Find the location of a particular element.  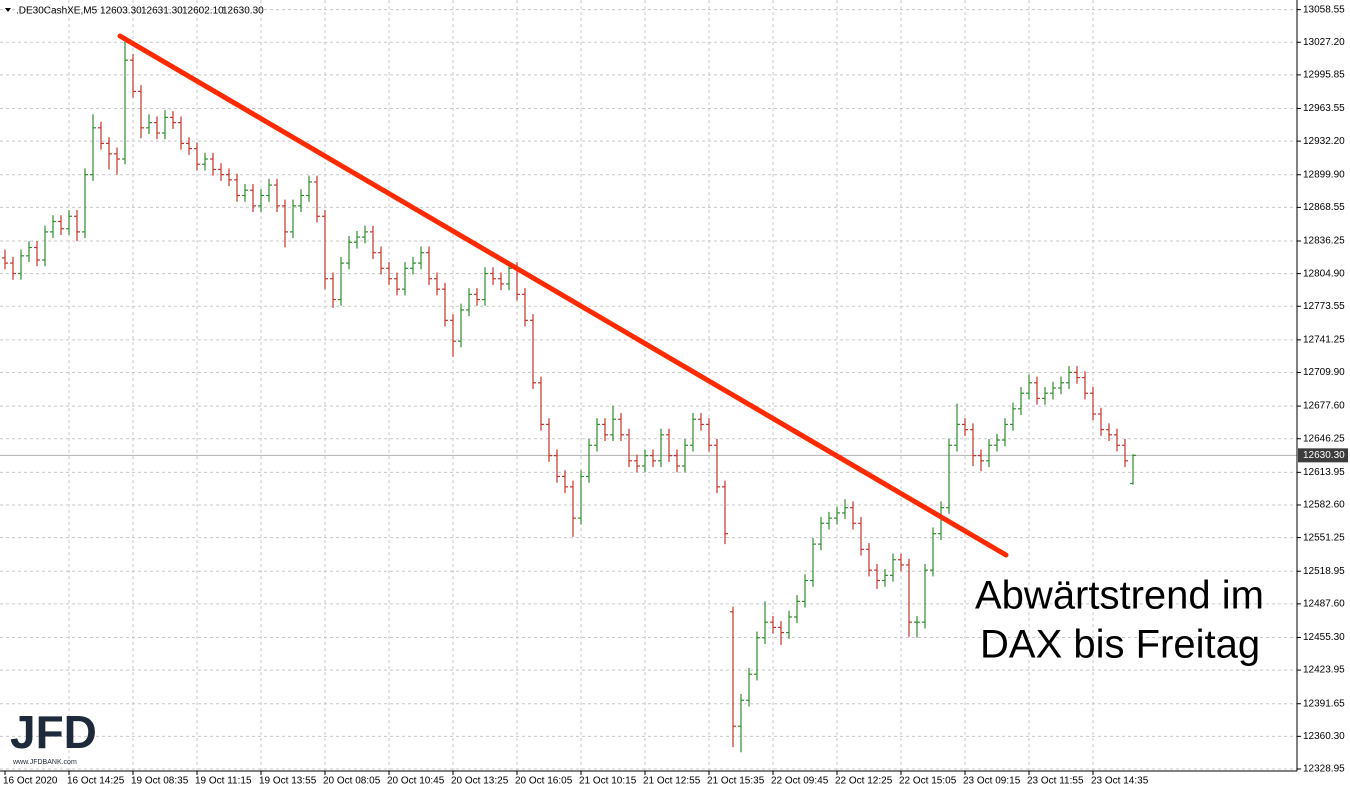

y-tick-label: 12741.25 is located at coordinates (1324, 340).